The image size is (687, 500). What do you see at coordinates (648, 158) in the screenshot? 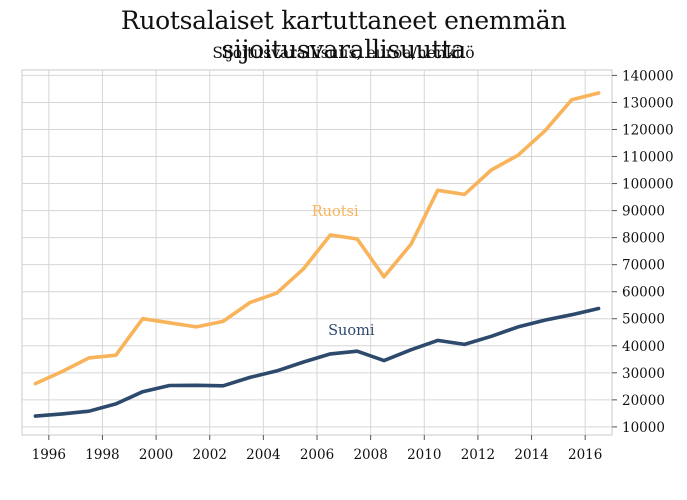
I see `y-tick-label: 110000` at bounding box center [648, 158].